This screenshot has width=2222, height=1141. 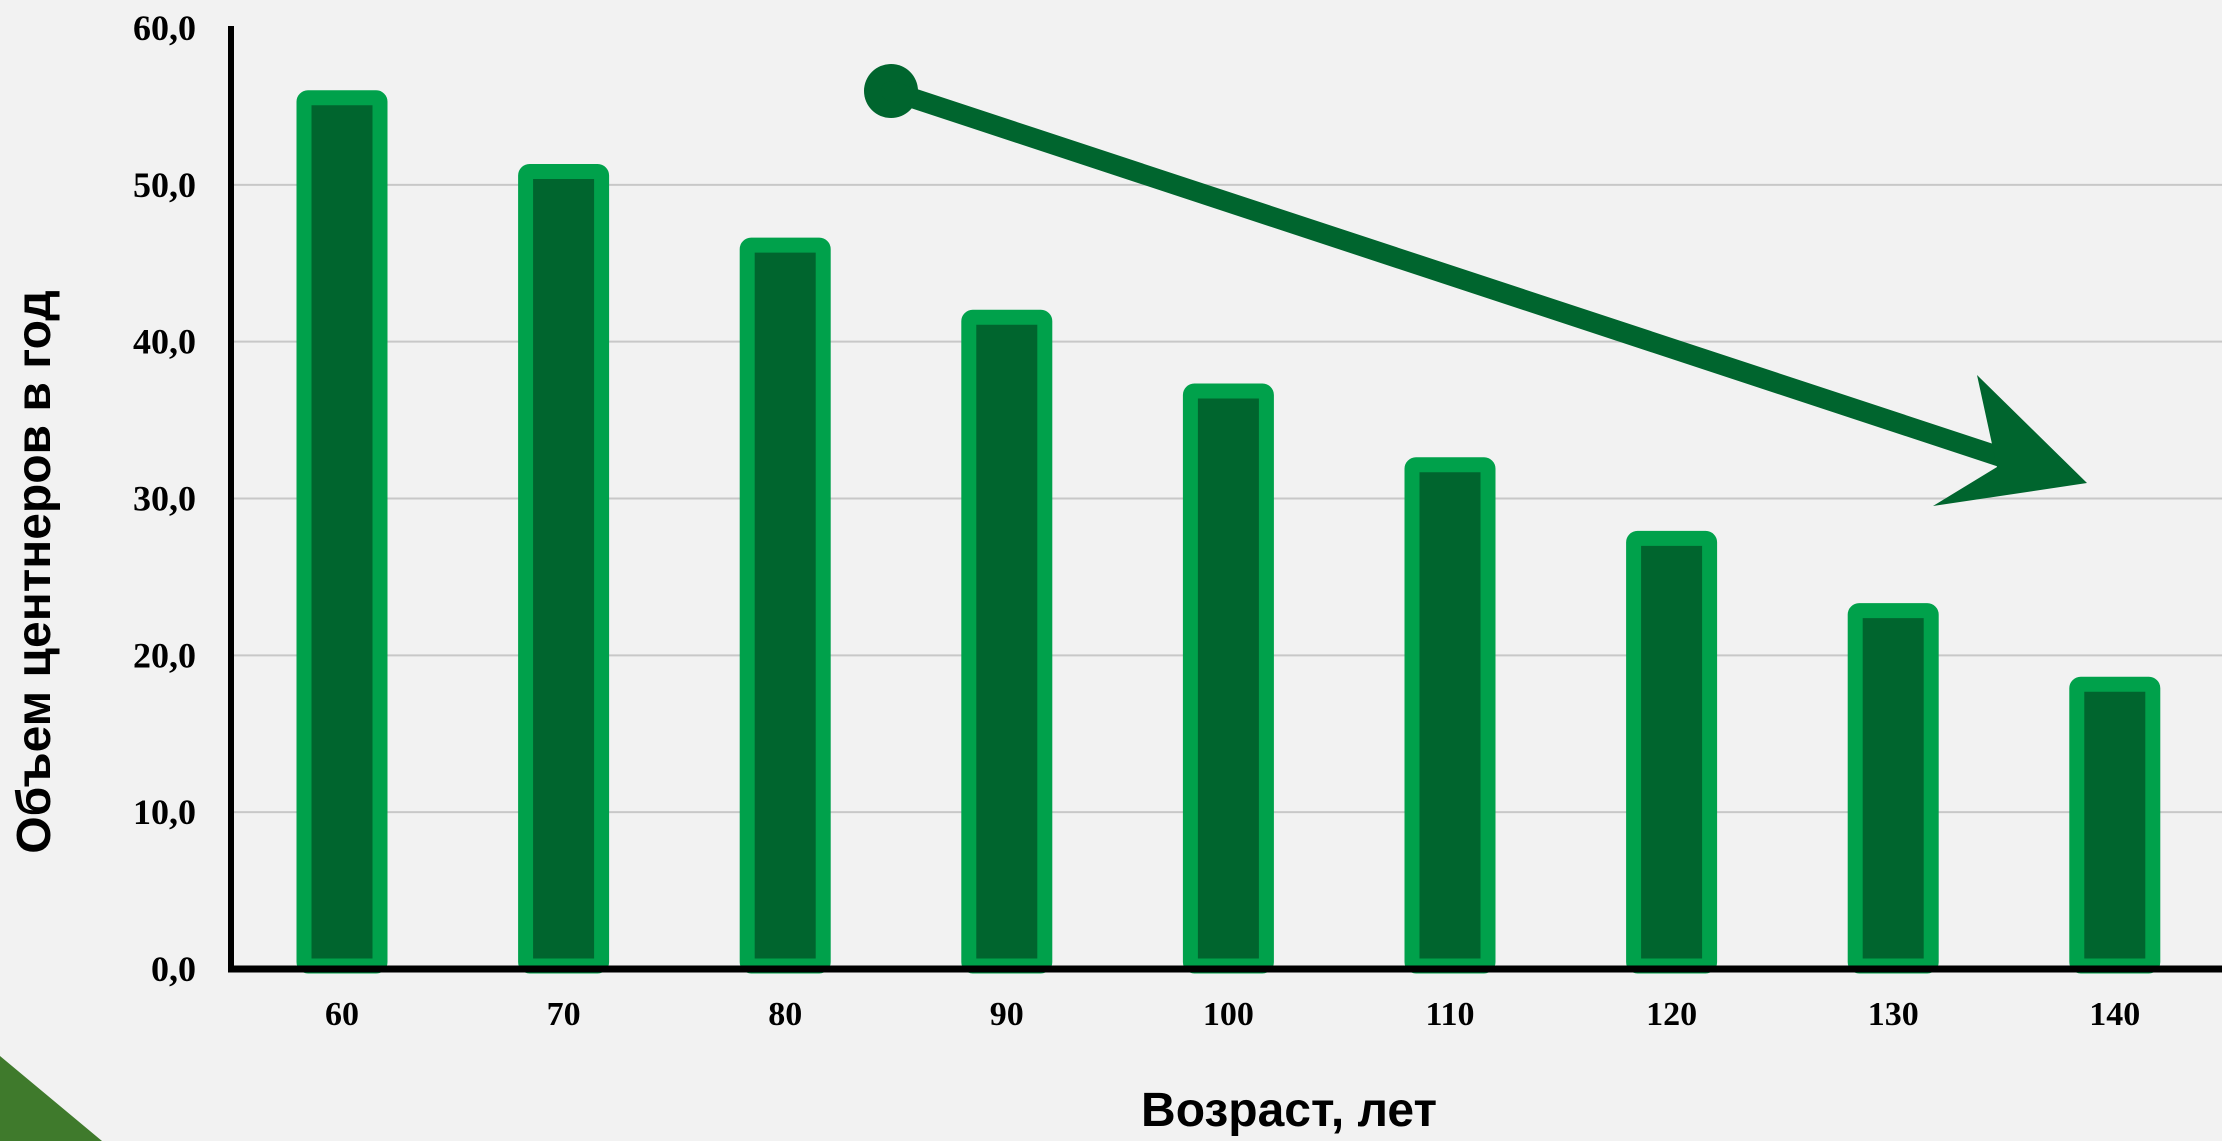 I want to click on x-tick-label: 120, so click(x=1671, y=1014).